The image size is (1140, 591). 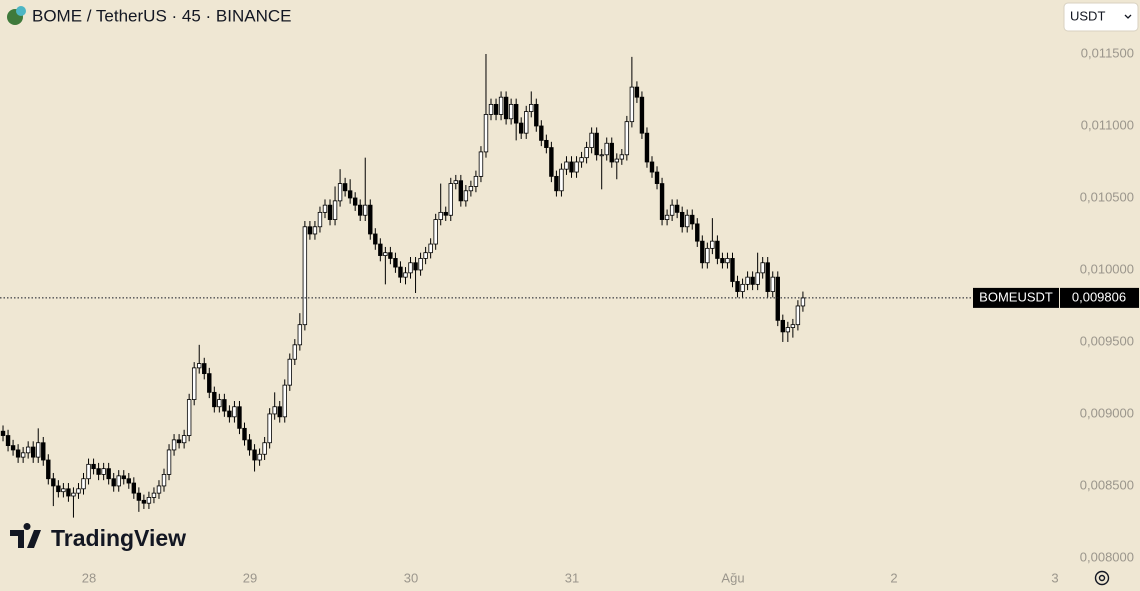 What do you see at coordinates (118, 538) in the screenshot?
I see `watermark-text: TradingView` at bounding box center [118, 538].